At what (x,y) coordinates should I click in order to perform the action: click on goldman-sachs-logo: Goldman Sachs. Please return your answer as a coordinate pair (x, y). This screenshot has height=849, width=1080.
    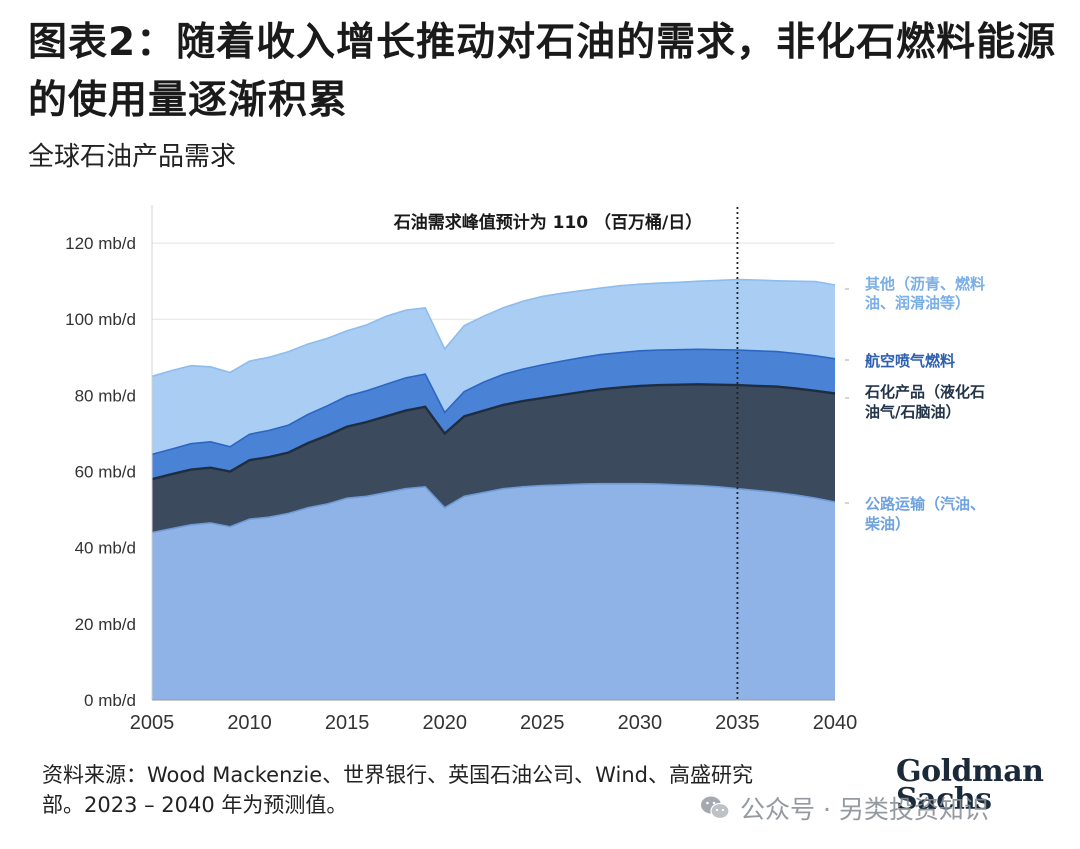
    Looking at the image, I should click on (970, 785).